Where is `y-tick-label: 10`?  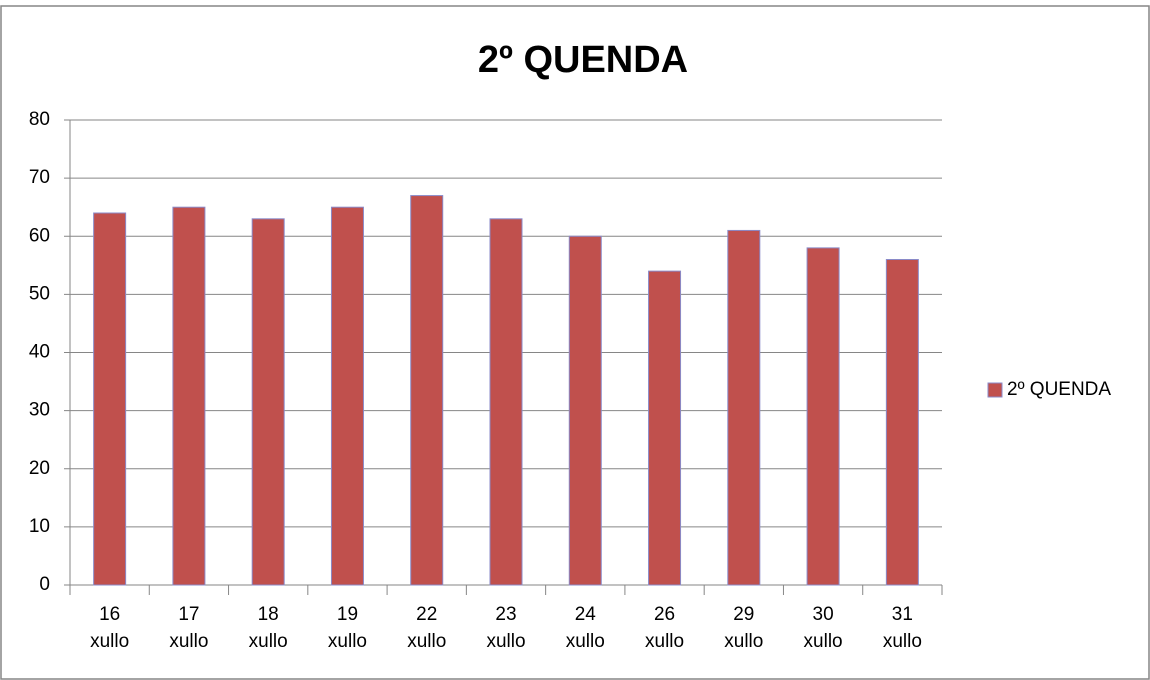 y-tick-label: 10 is located at coordinates (39, 526).